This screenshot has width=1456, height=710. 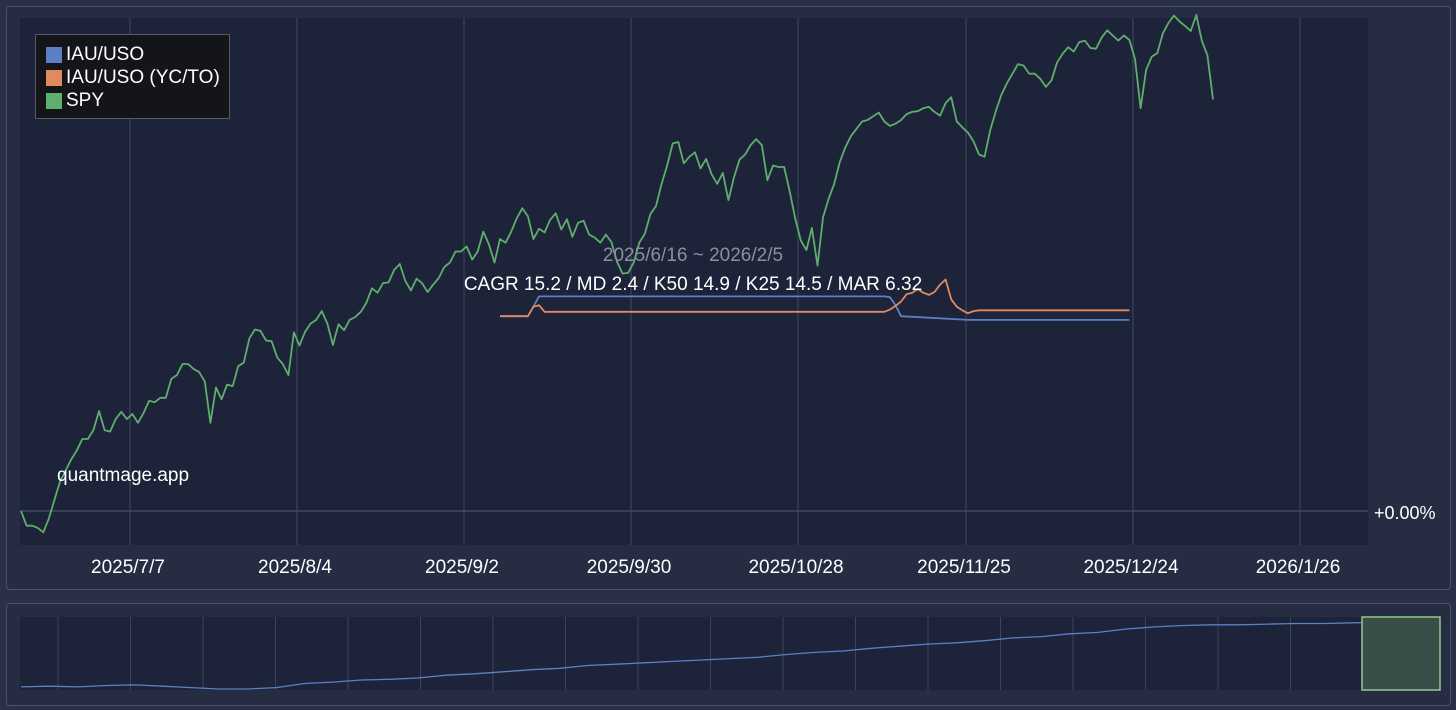 What do you see at coordinates (105, 54) in the screenshot?
I see `legend-label: IAU/USO` at bounding box center [105, 54].